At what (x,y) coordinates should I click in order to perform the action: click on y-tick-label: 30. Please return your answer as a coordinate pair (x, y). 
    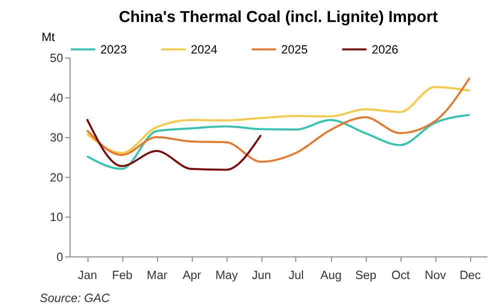
    Looking at the image, I should click on (57, 137).